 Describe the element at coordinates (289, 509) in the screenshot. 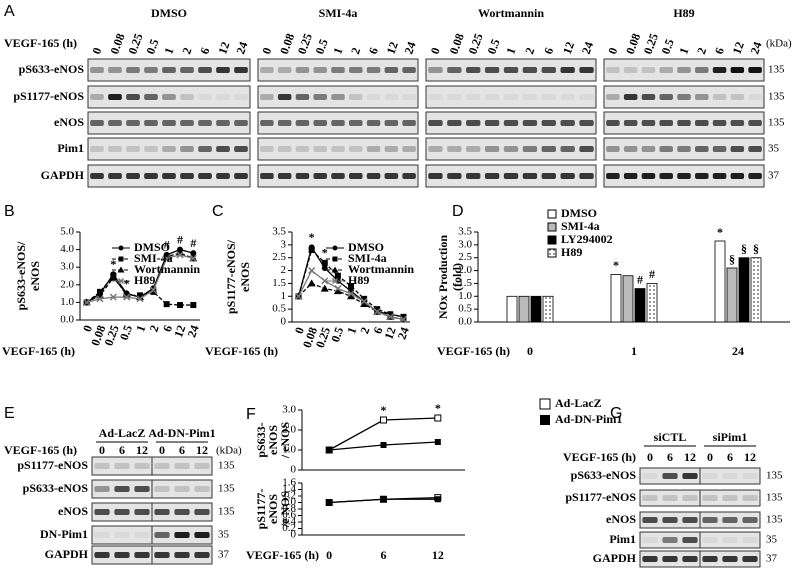

I see `y-tick-label: 0.8` at that location.